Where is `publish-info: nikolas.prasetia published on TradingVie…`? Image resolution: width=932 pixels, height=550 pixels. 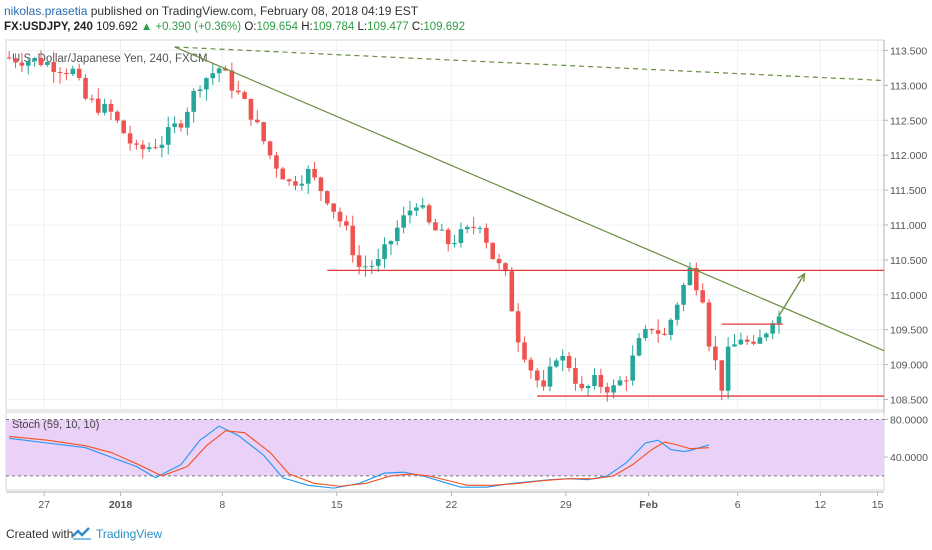
publish-info: nikolas.prasetia published on TradingVie… is located at coordinates (211, 11).